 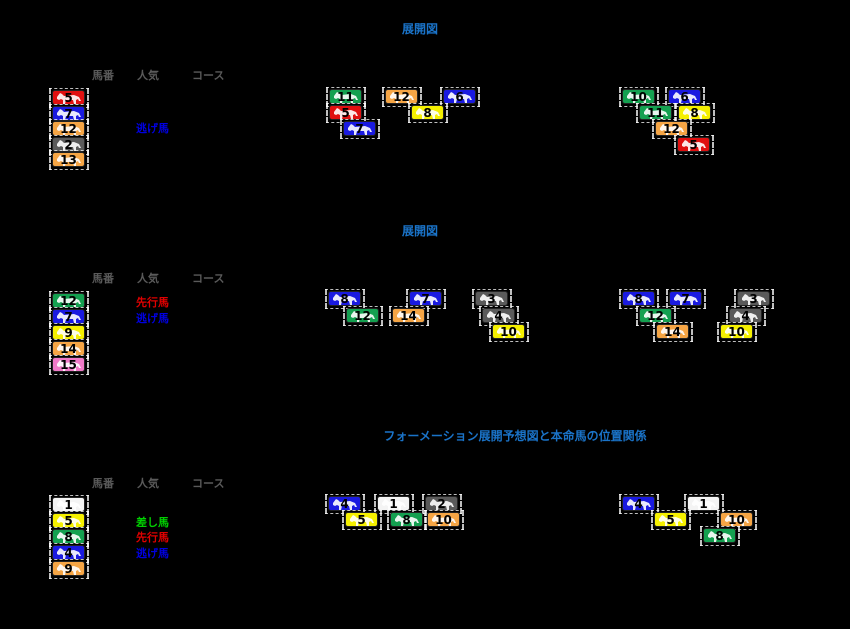 I want to click on horse-badge-9: 9, so click(x=69, y=333).